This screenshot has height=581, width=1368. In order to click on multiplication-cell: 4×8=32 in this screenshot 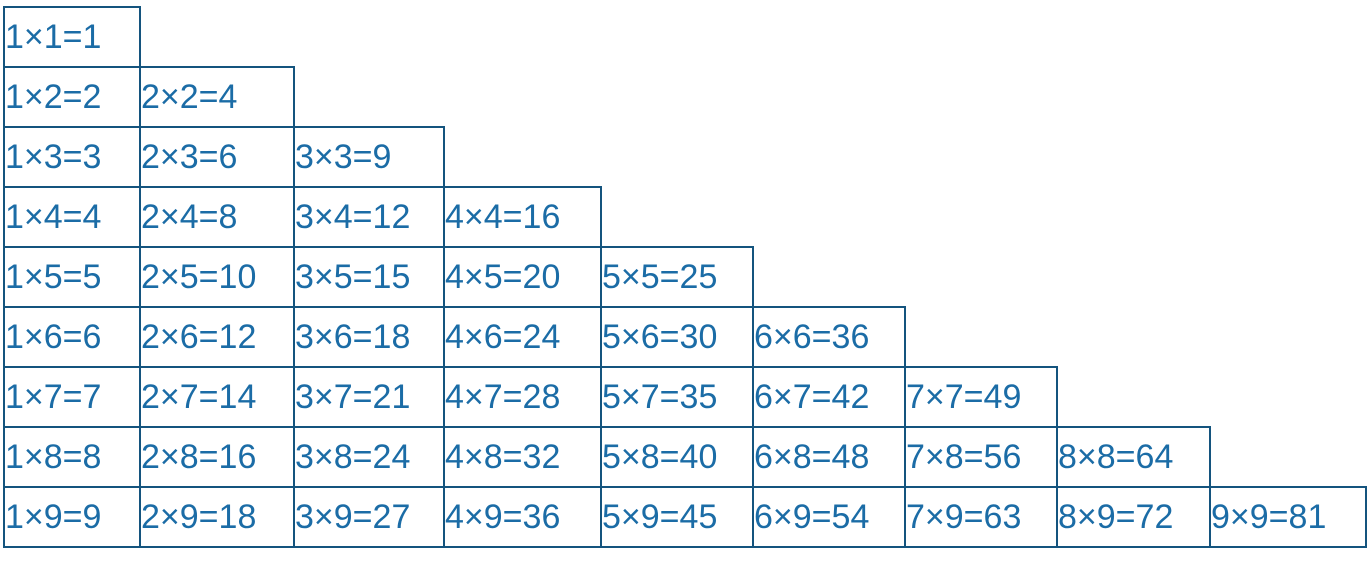, I will do `click(522, 457)`.